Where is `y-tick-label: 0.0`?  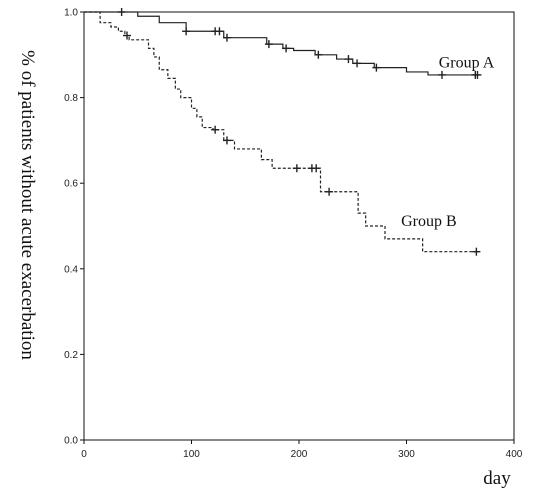 y-tick-label: 0.0 is located at coordinates (71, 441).